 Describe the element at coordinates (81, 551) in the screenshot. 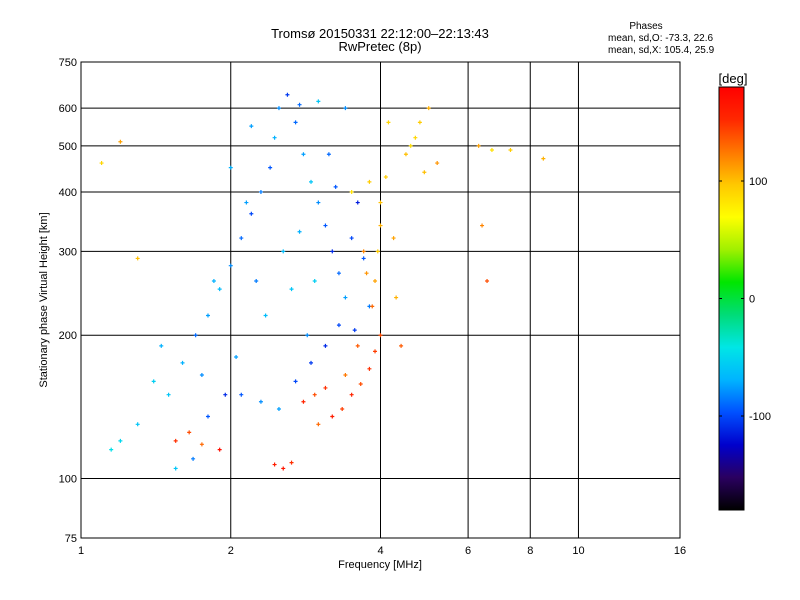

I see `x-tick-label: 1` at that location.